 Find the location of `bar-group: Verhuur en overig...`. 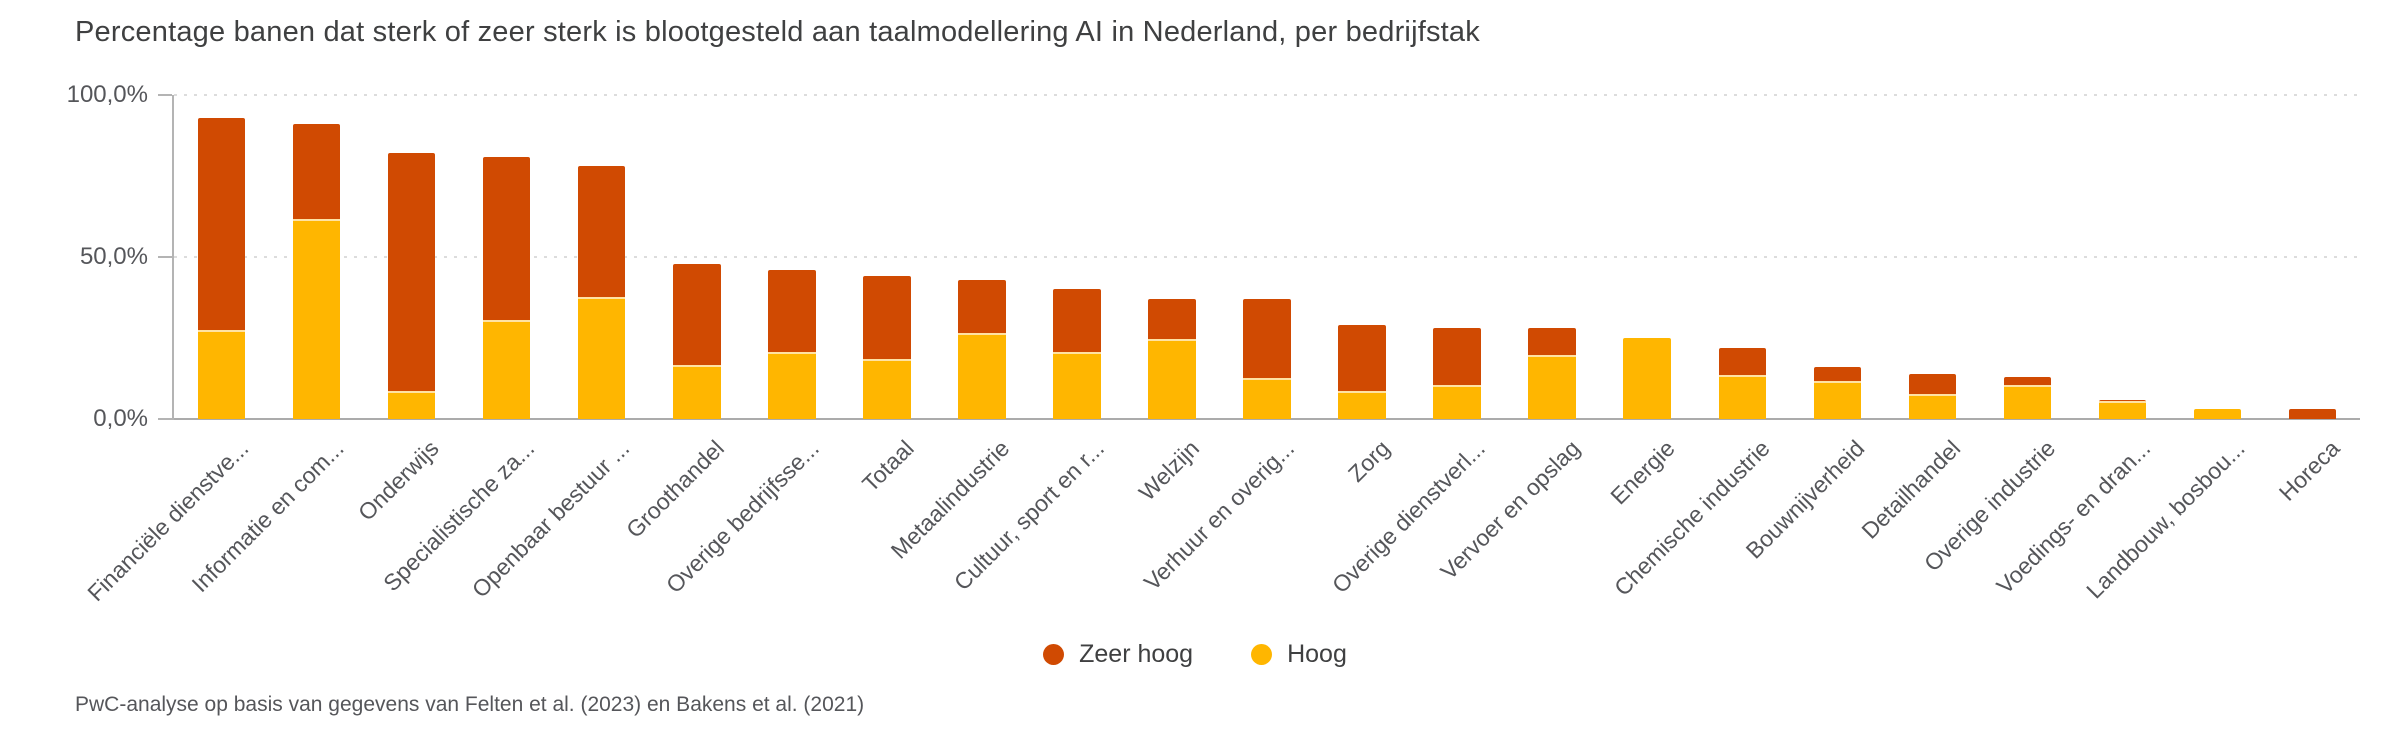

bar-group: Verhuur en overig... is located at coordinates (1227, 345).